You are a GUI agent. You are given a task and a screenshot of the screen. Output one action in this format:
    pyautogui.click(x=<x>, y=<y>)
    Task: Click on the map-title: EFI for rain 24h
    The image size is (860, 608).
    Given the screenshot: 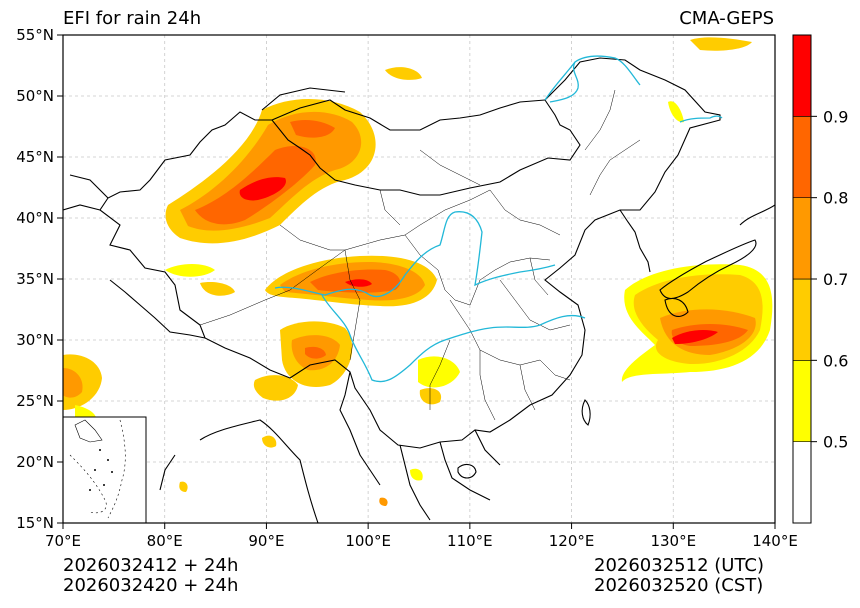 What is the action you would take?
    pyautogui.click(x=132, y=18)
    